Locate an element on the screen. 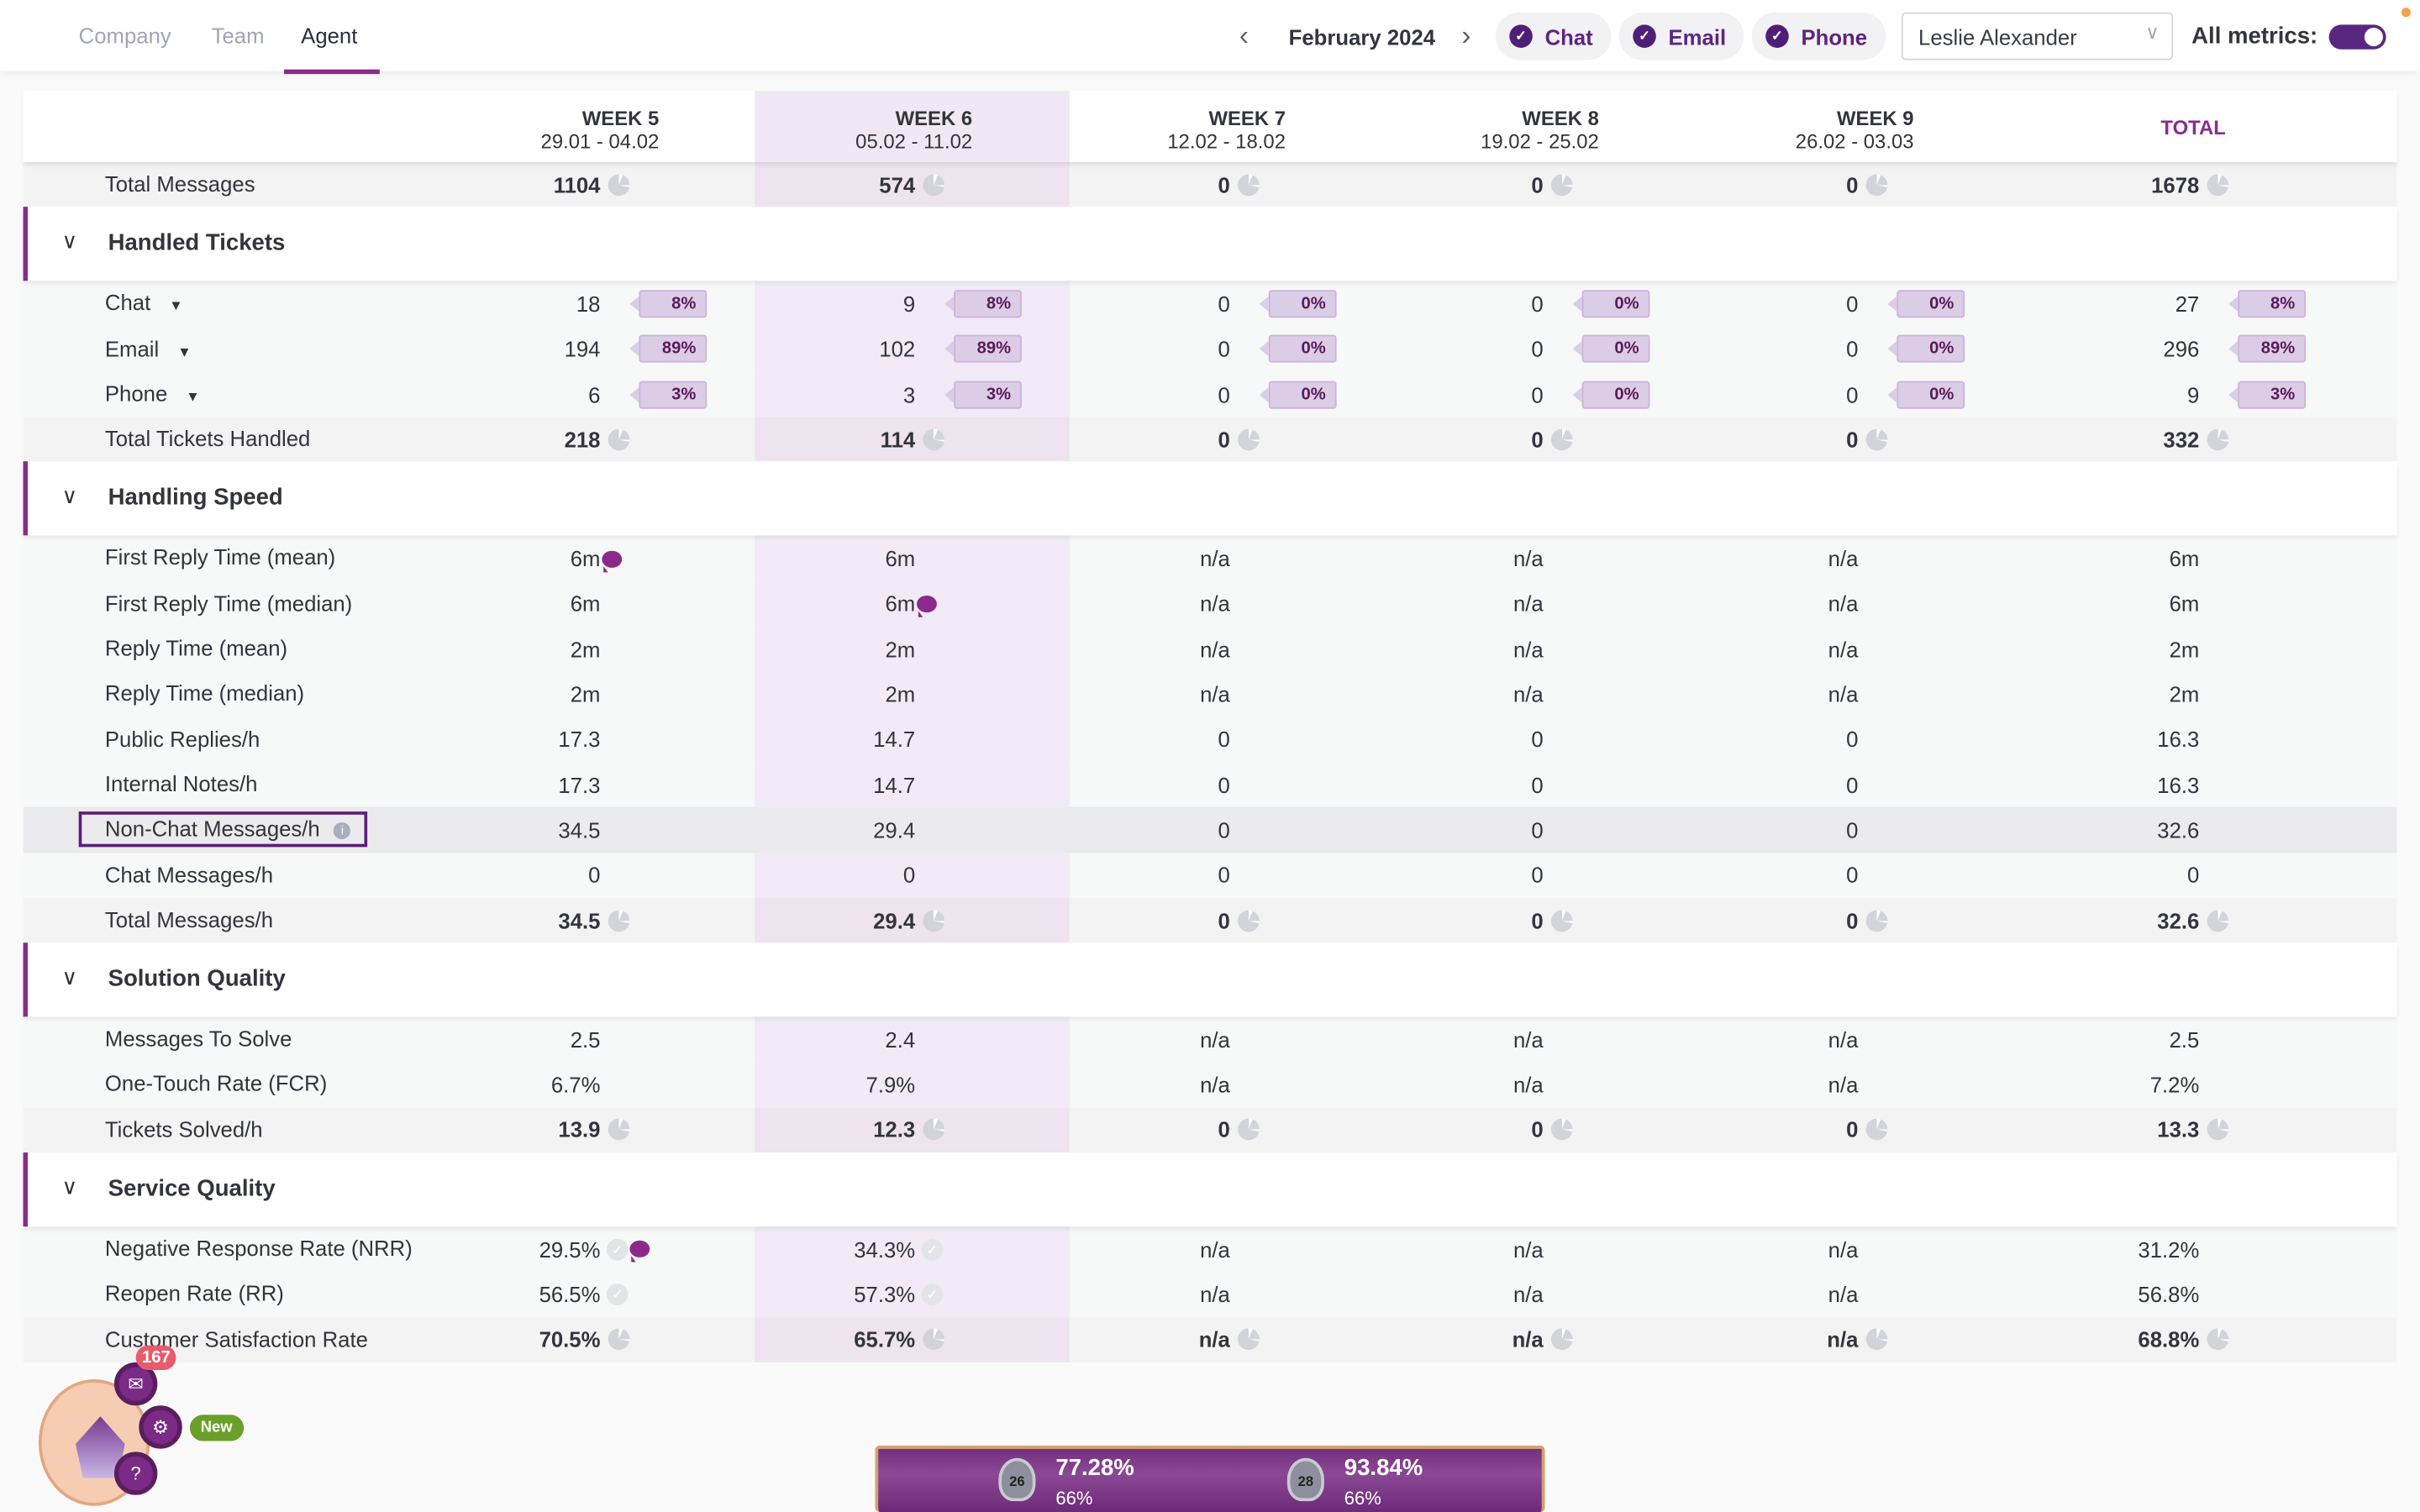  column-header-week: WEEK 8 19.02 - 25.02 is located at coordinates (1540, 126).